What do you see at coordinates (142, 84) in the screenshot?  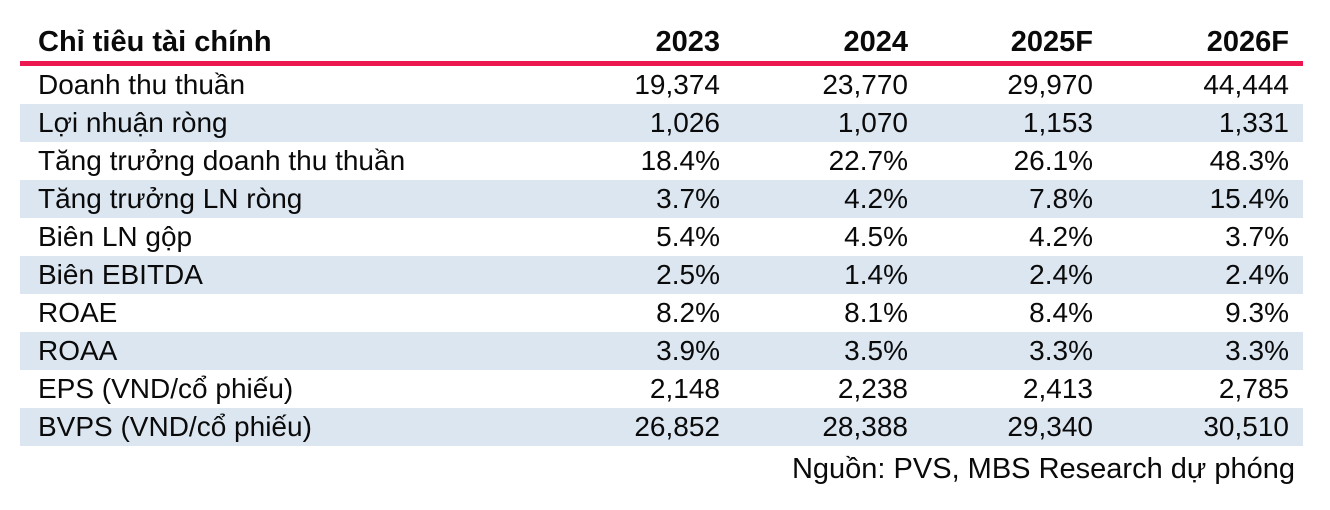 I see `row-label: Doanh thu thuần` at bounding box center [142, 84].